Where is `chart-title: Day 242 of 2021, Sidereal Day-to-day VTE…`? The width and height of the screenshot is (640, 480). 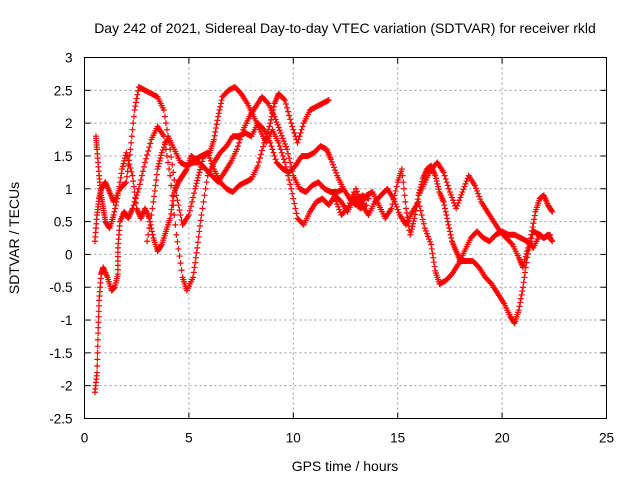
chart-title: Day 242 of 2021, Sidereal Day-to-day VTE… is located at coordinates (345, 28).